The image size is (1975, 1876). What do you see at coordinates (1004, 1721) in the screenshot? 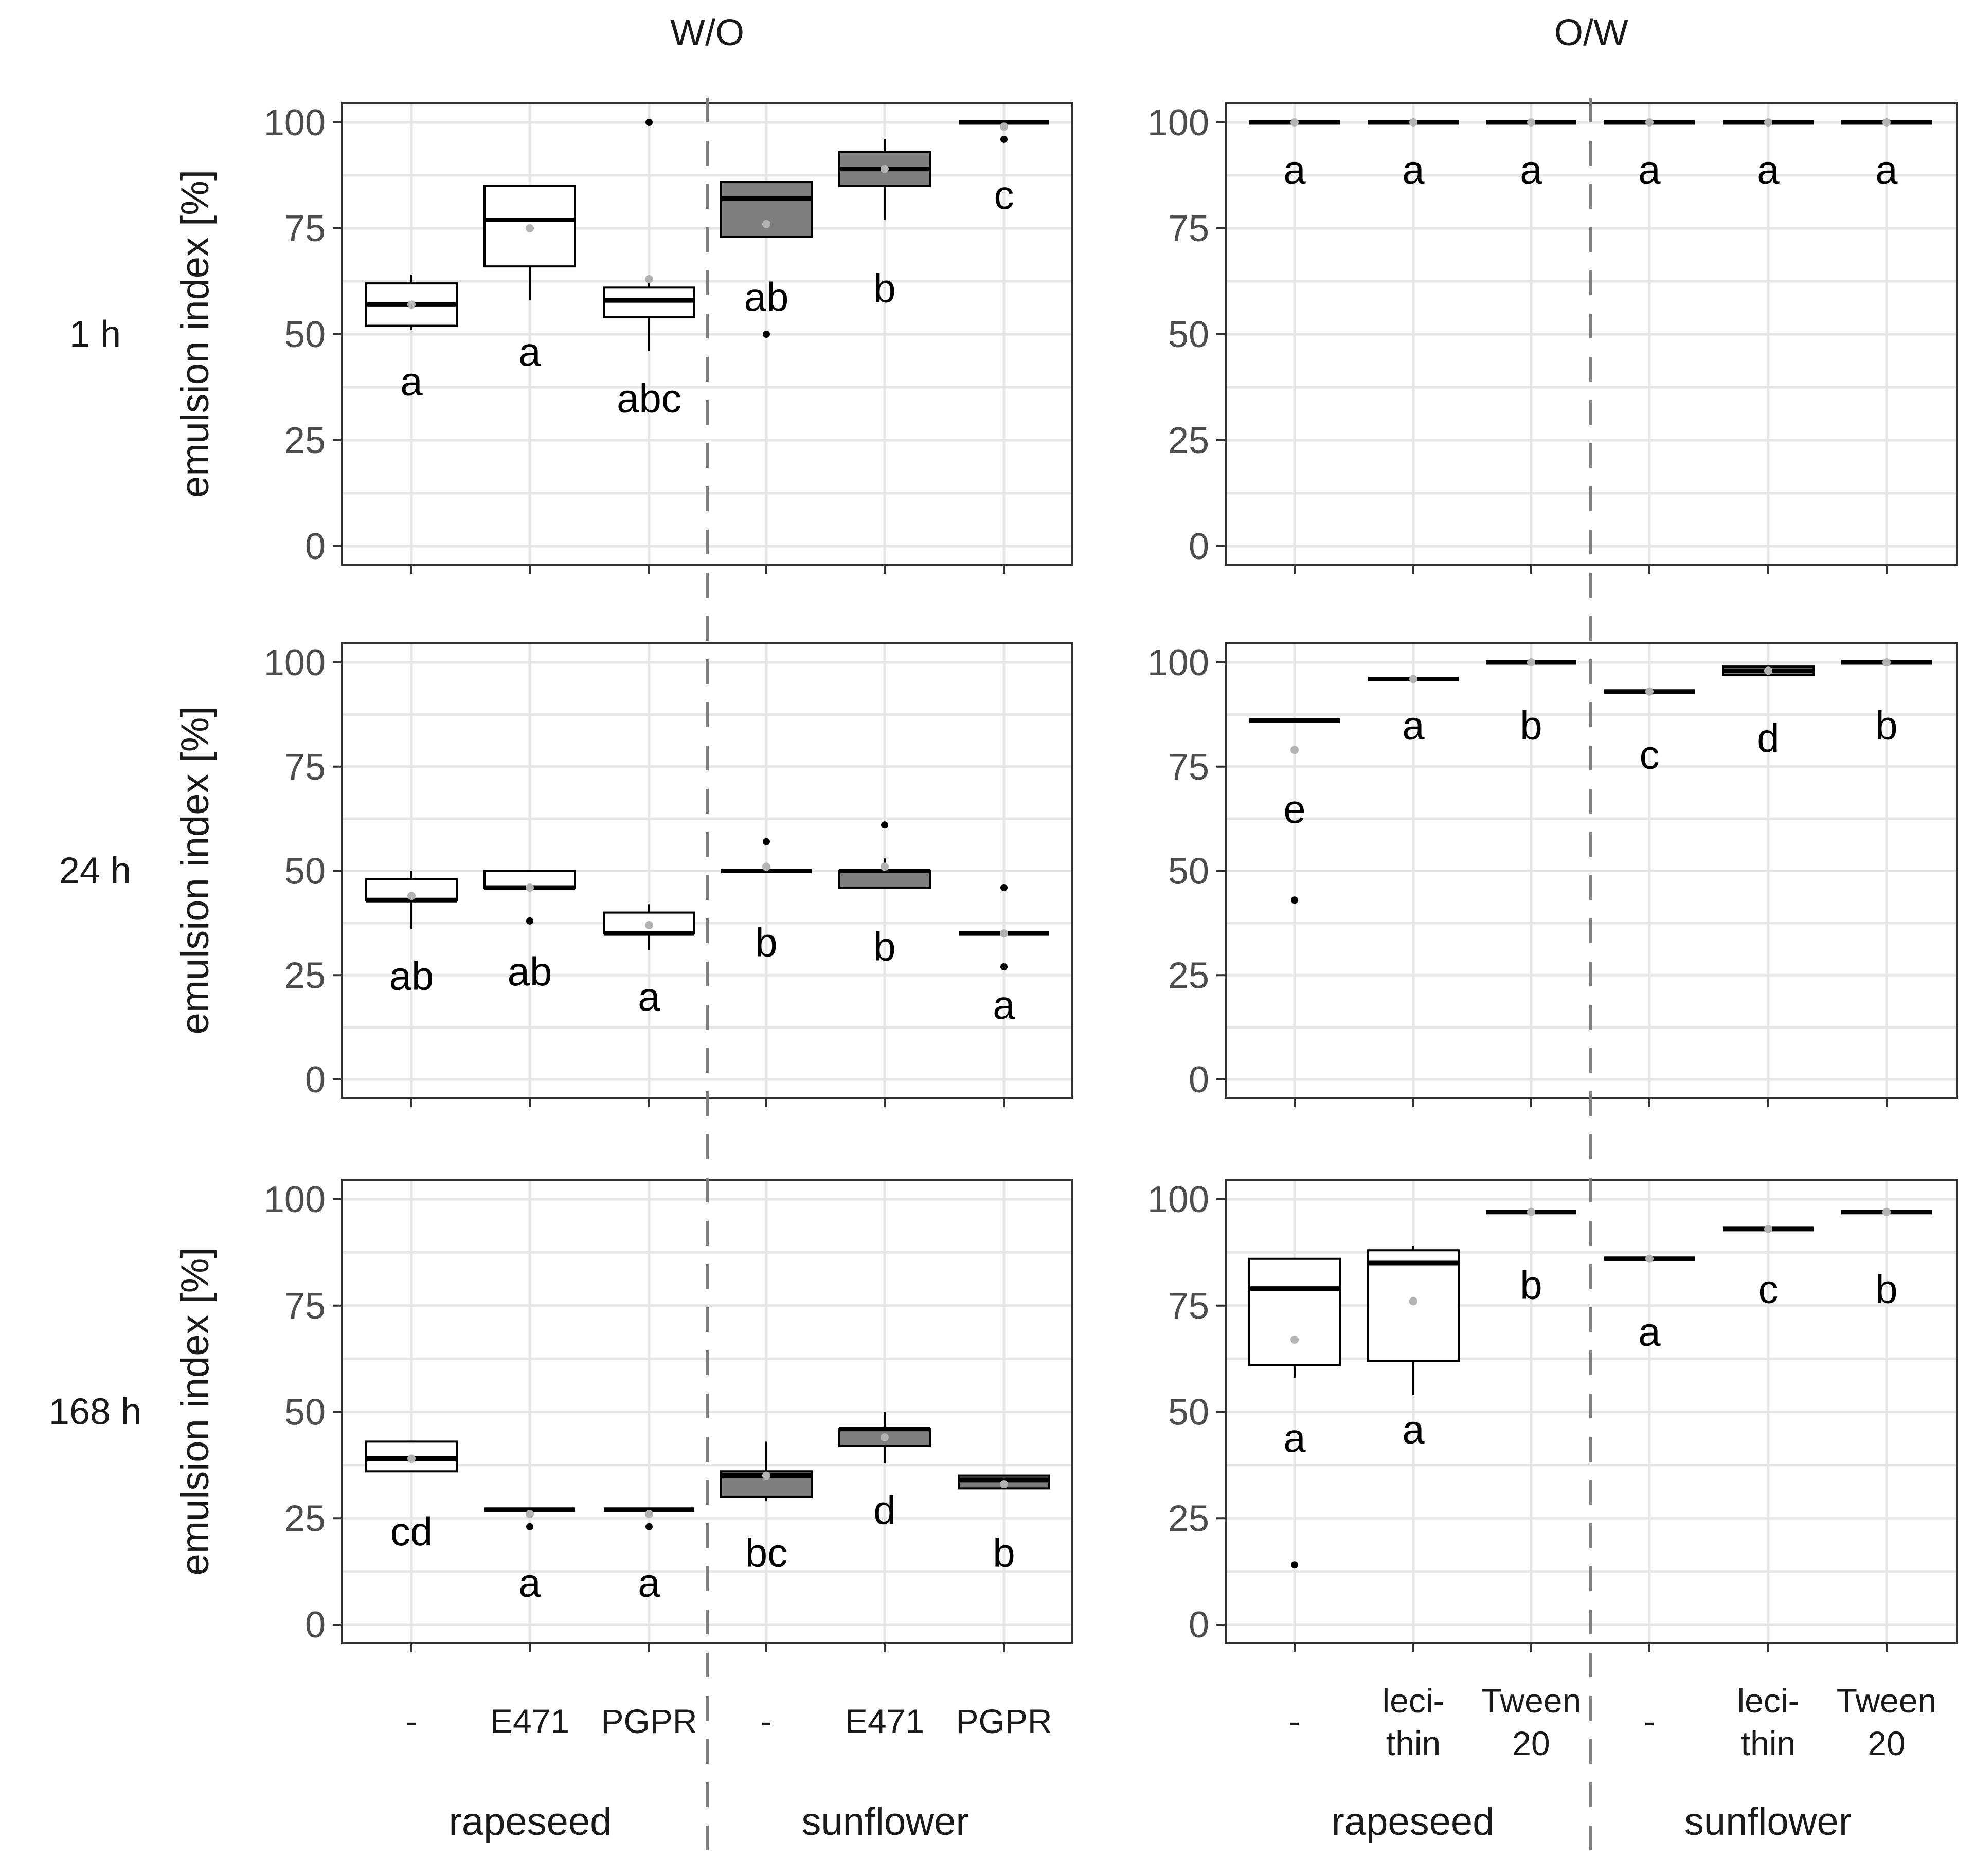
I see `category-label: PGPR` at bounding box center [1004, 1721].